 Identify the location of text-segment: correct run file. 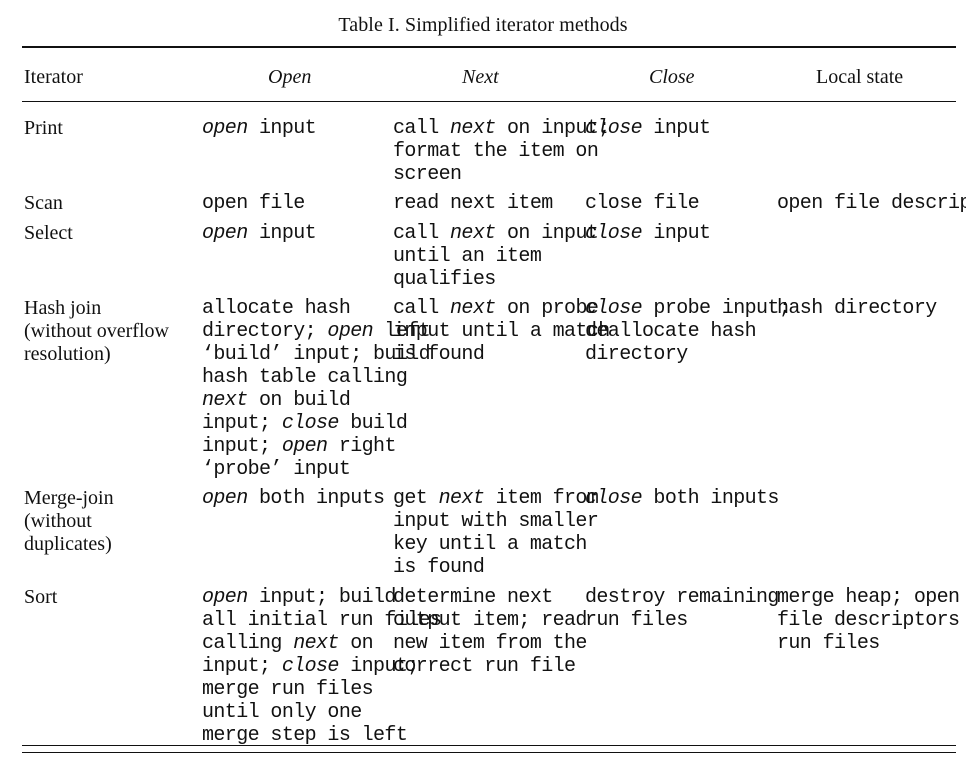
(484, 666).